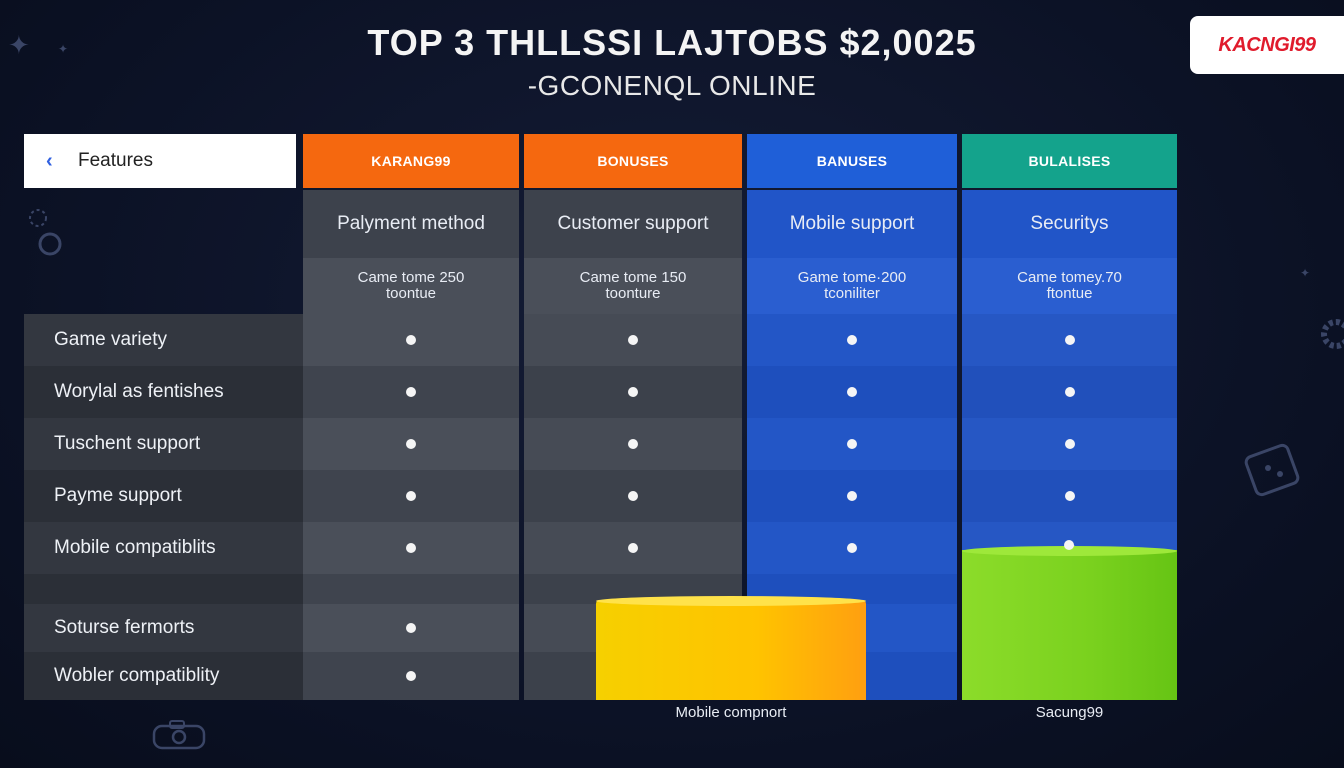 The image size is (1344, 768). I want to click on column-subheader: Securitys, so click(1069, 224).